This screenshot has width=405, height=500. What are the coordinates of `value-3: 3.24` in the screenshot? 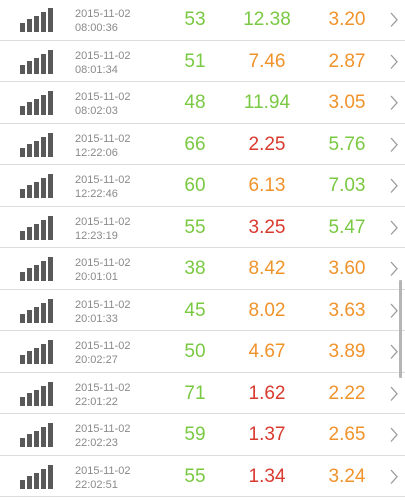 It's located at (347, 476).